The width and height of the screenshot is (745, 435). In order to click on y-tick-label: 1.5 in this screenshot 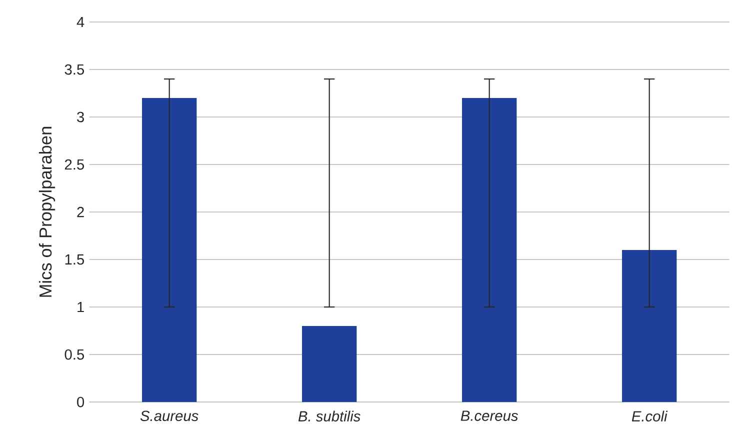, I will do `click(74, 259)`.